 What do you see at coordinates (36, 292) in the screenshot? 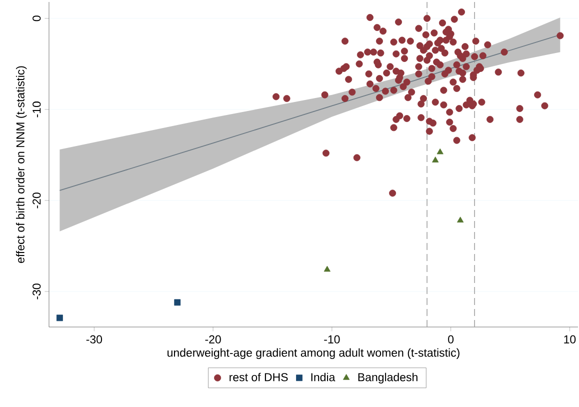
I see `y-tick-label: -30` at bounding box center [36, 292].